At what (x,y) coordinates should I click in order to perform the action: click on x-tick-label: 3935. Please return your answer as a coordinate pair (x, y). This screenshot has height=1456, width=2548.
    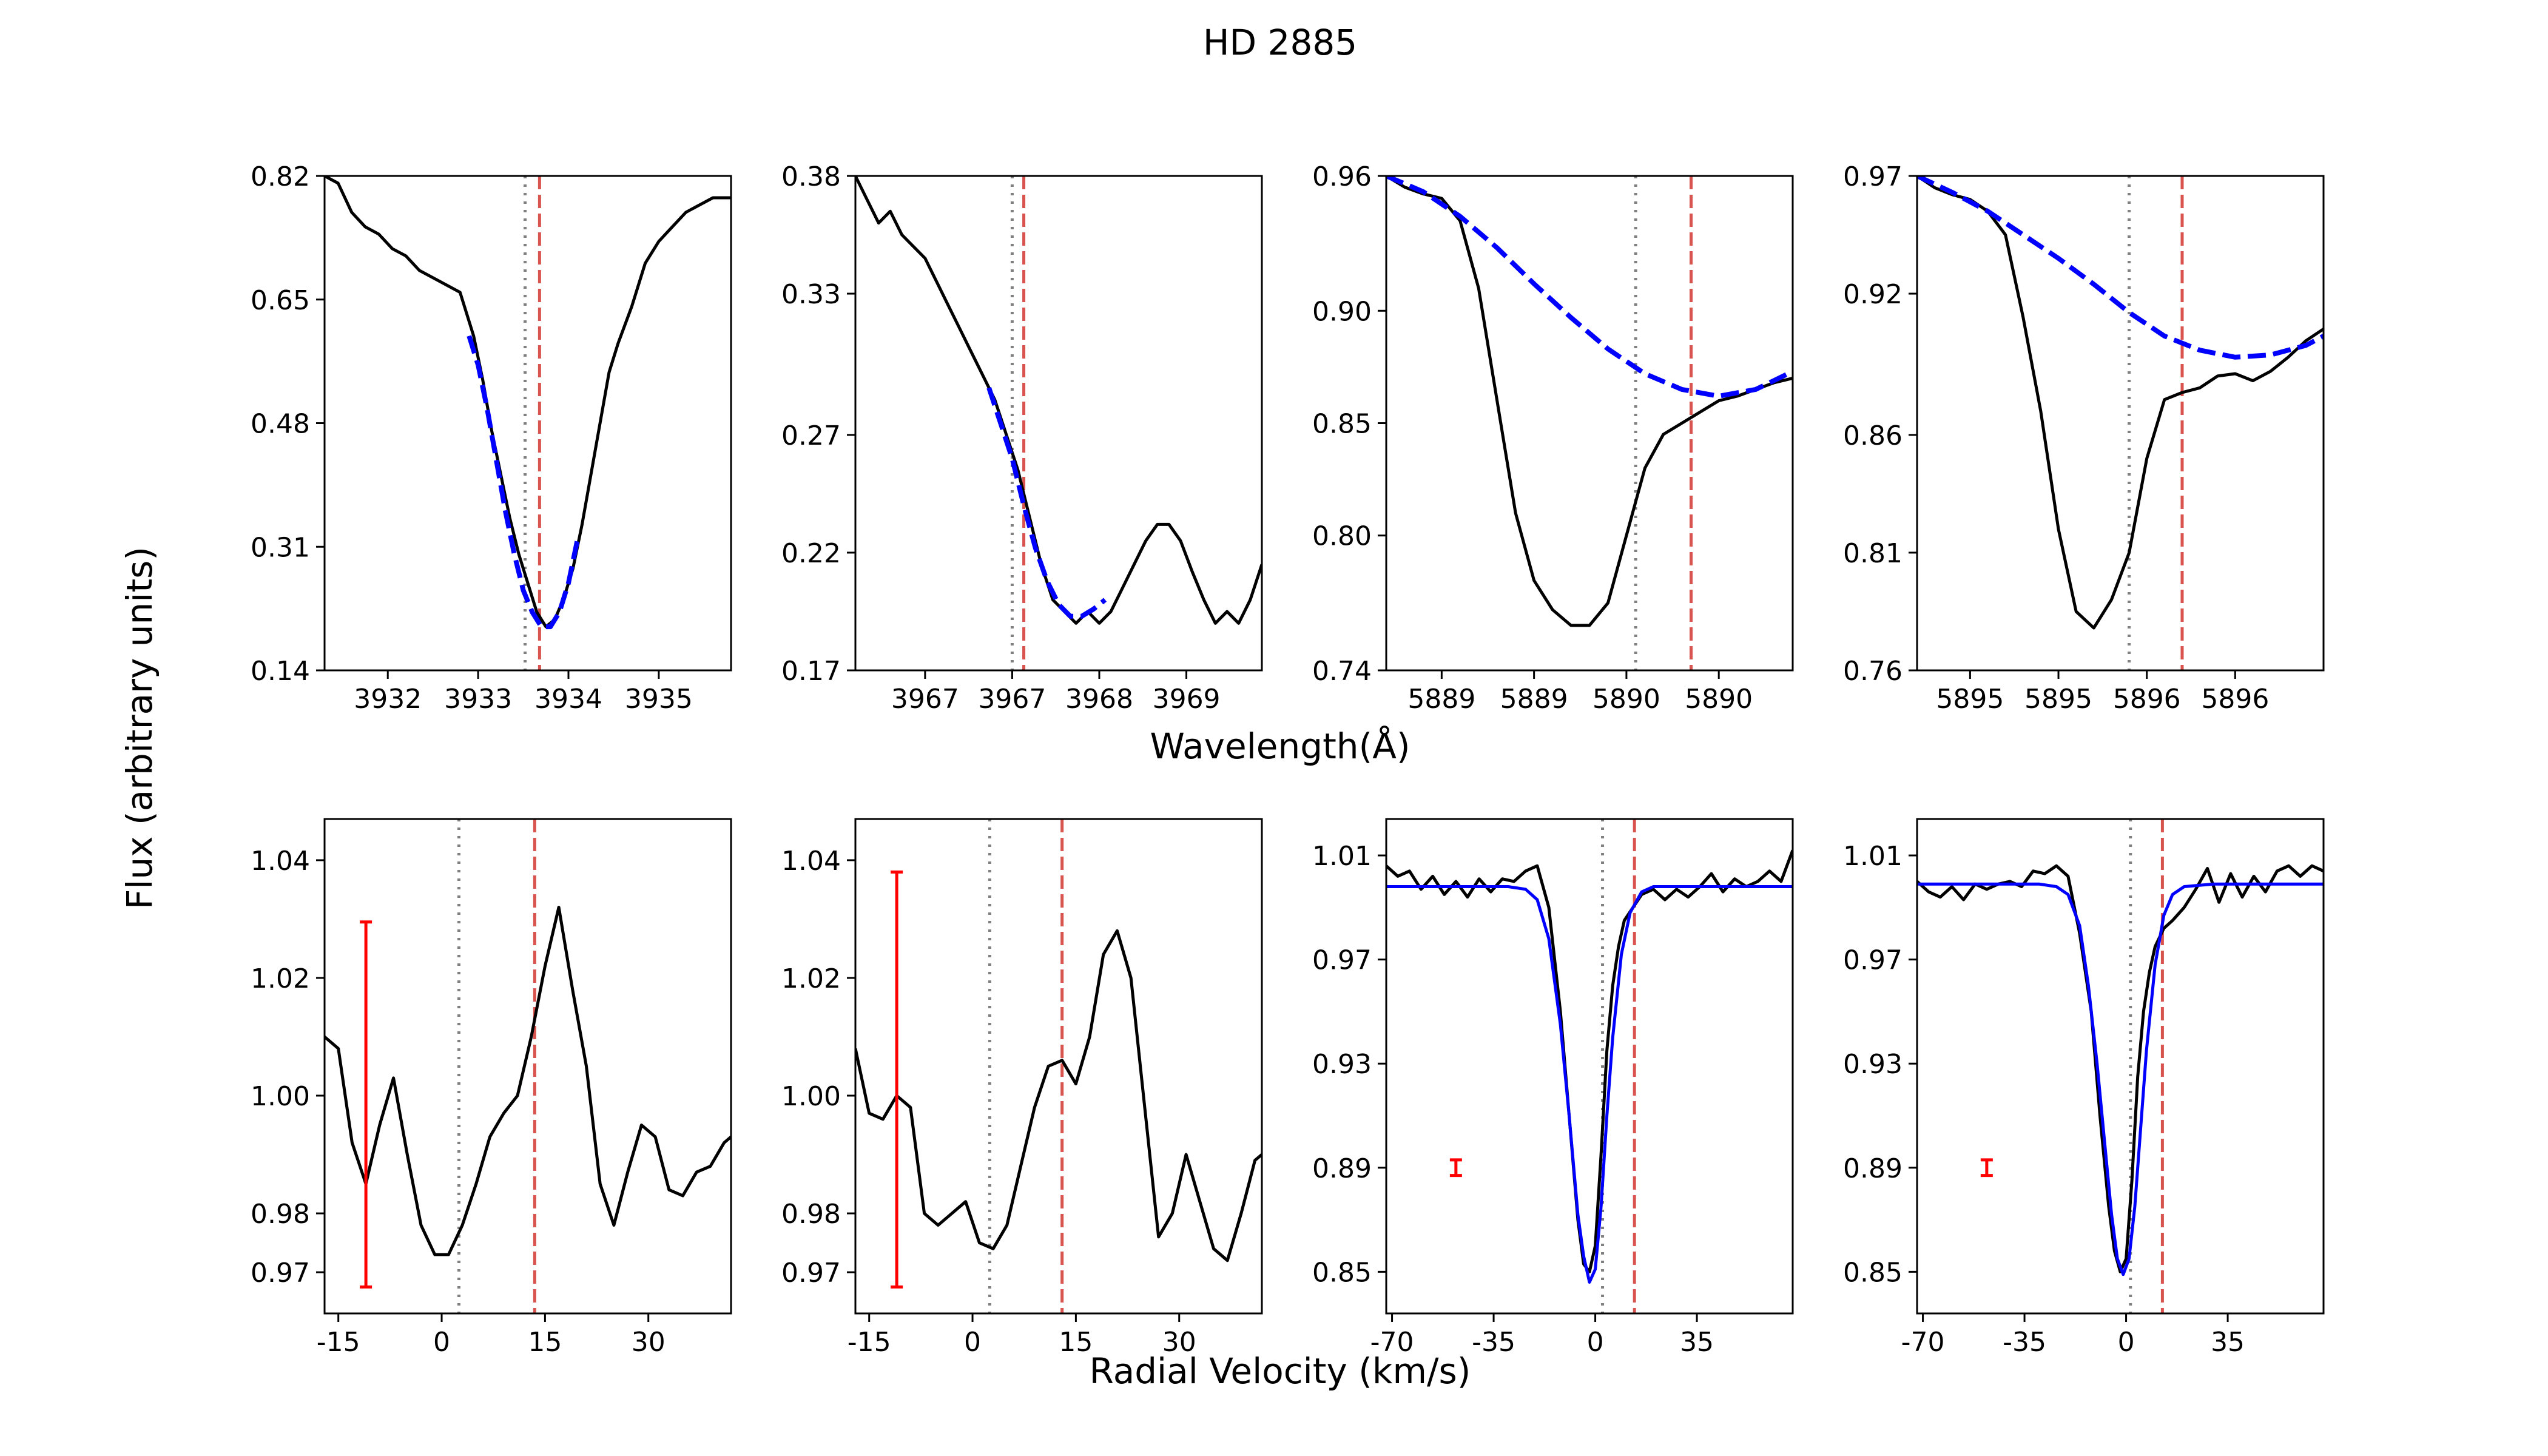
    Looking at the image, I should click on (659, 699).